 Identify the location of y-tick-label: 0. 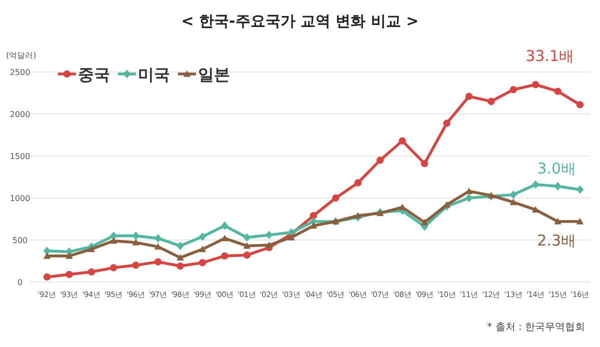
(20, 282).